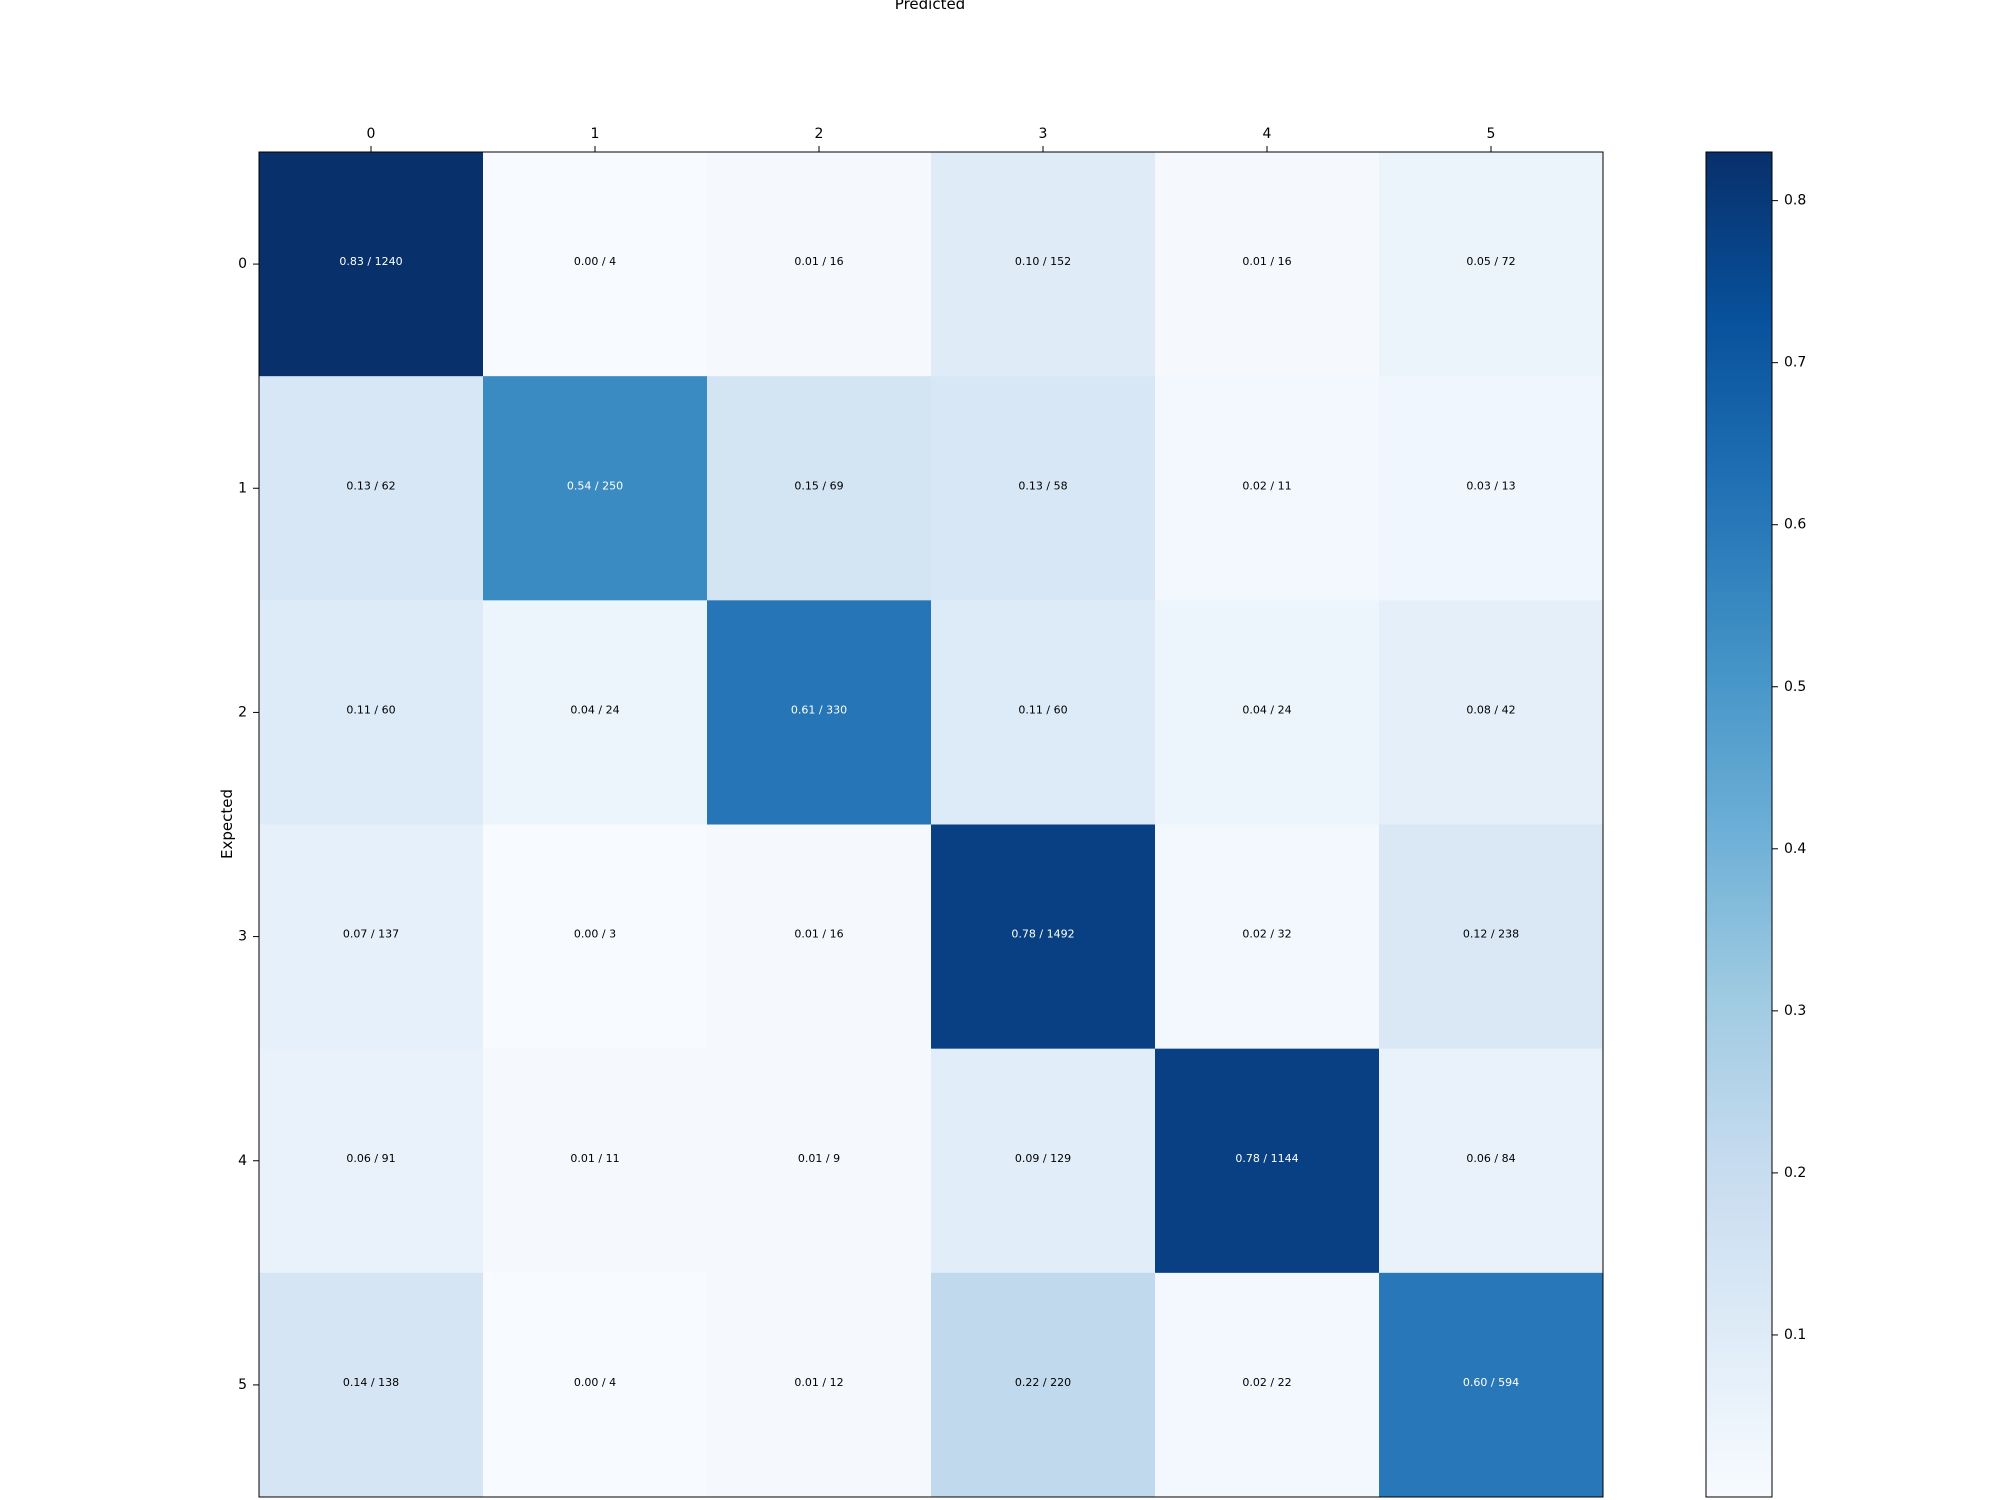 This screenshot has width=2000, height=1500. I want to click on cell-label-r4-c1: 0.01 / 11, so click(594, 1158).